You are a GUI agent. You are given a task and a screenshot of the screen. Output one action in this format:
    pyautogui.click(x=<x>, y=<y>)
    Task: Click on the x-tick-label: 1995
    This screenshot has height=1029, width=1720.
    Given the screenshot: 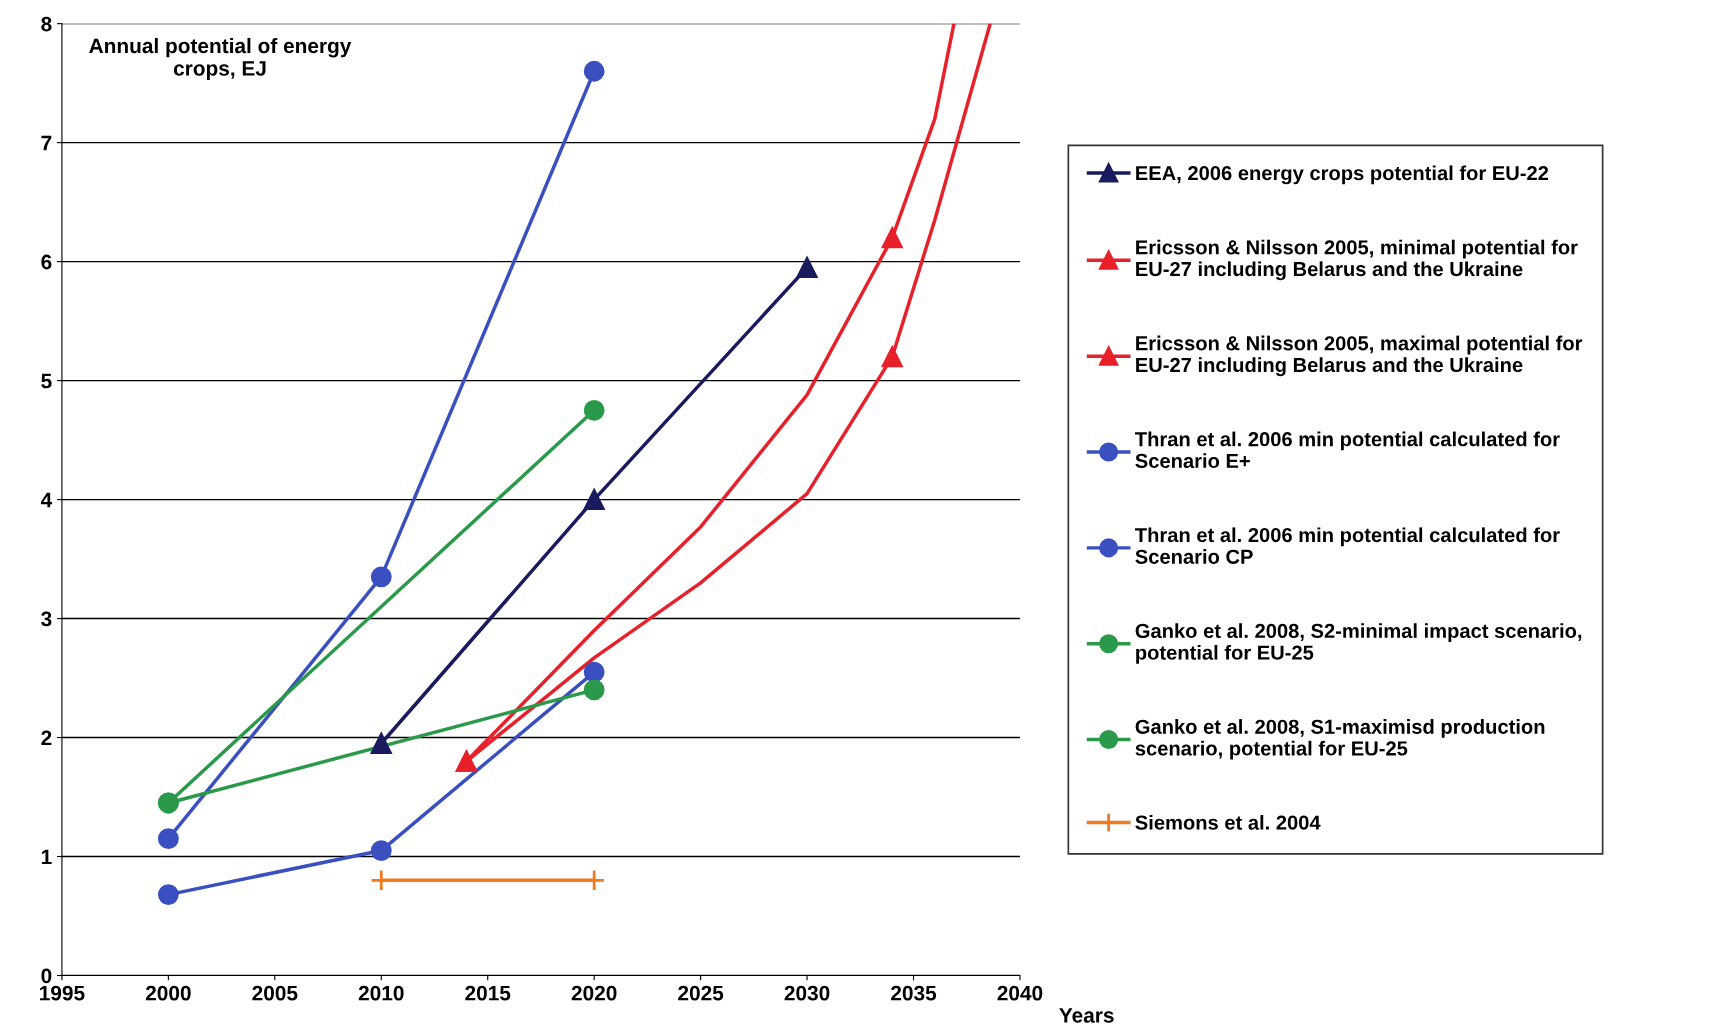 What is the action you would take?
    pyautogui.click(x=62, y=993)
    